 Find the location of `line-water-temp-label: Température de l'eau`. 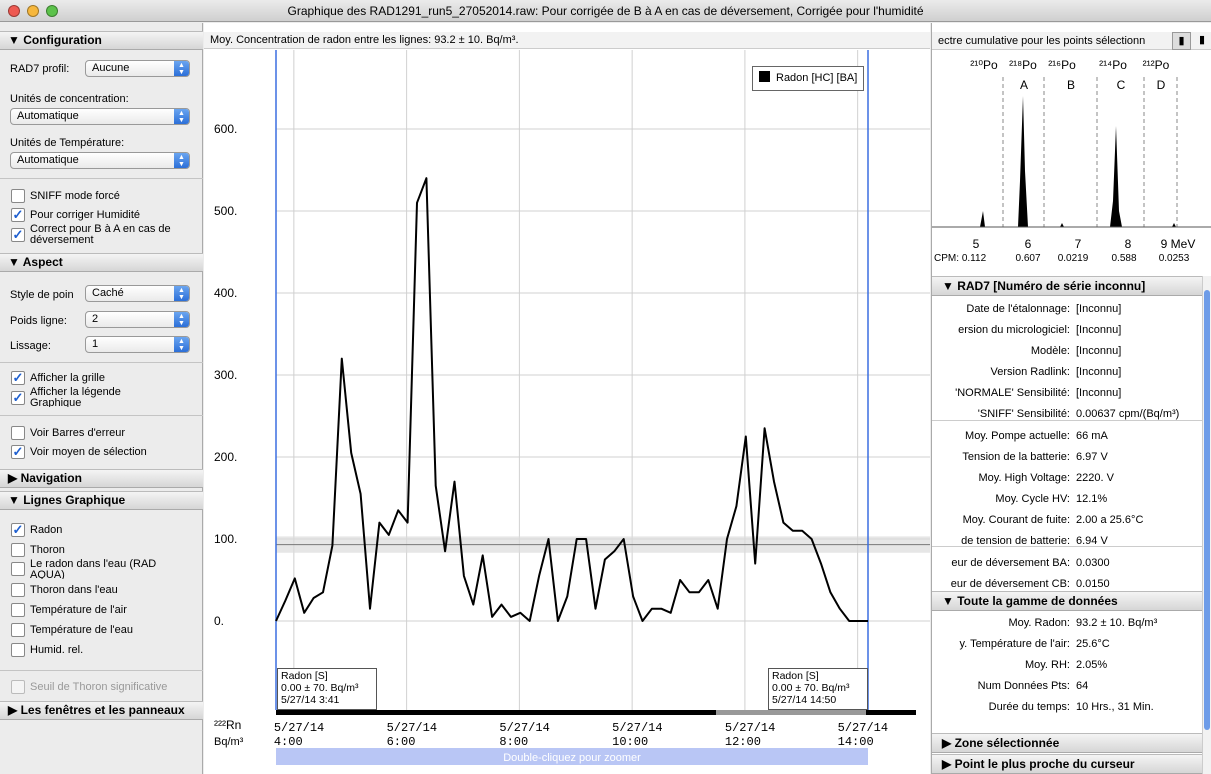

line-water-temp-label: Température de l'eau is located at coordinates (81, 630).